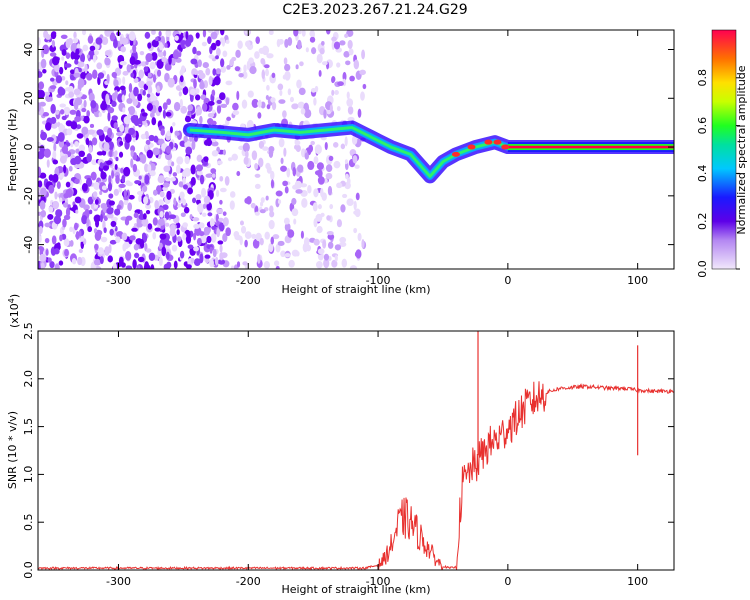 The width and height of the screenshot is (750, 600). What do you see at coordinates (28, 98) in the screenshot?
I see `top-y-tick-label-3: 20` at bounding box center [28, 98].